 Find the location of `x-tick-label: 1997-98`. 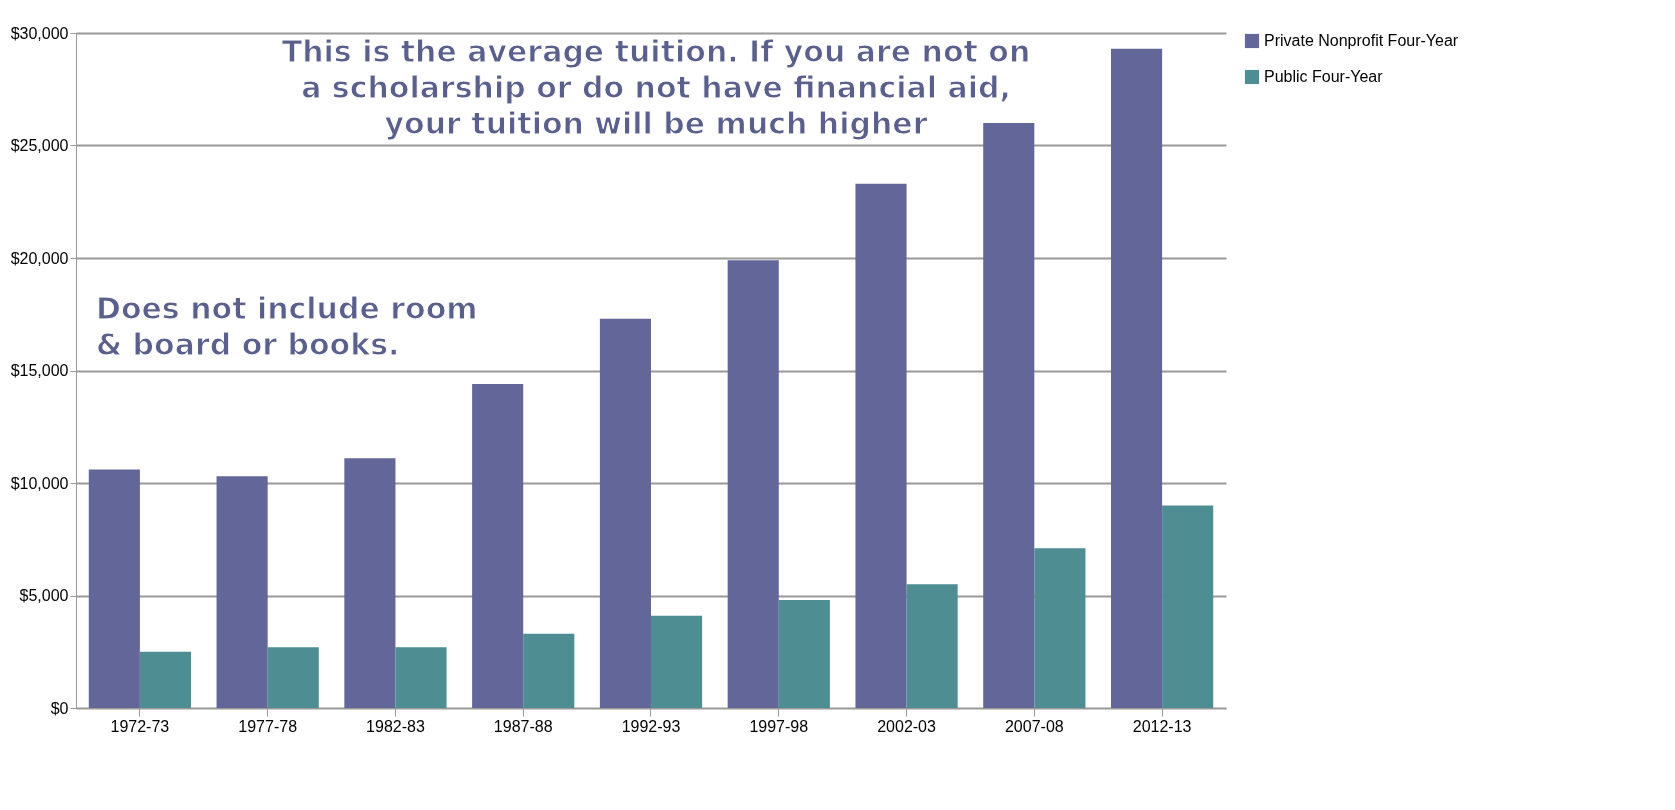

x-tick-label: 1997-98 is located at coordinates (779, 726).